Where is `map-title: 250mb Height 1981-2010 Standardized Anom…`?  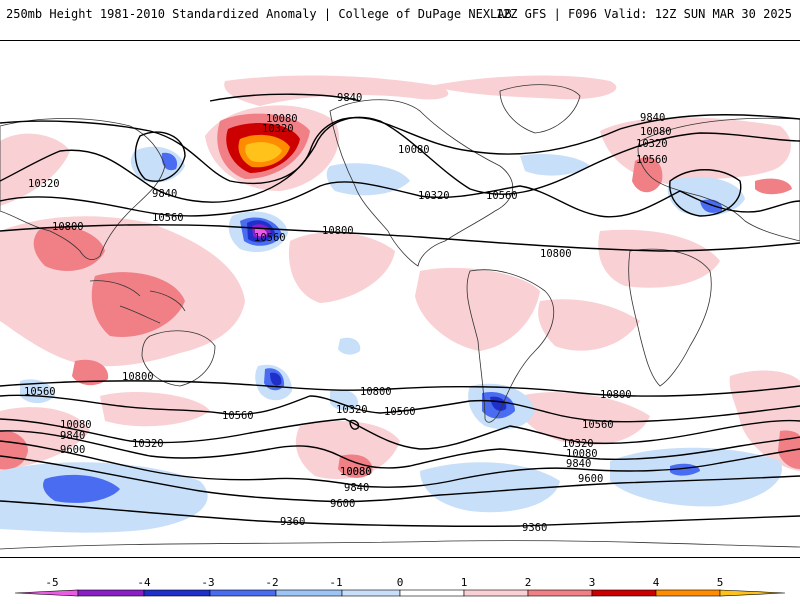 map-title: 250mb Height 1981-2010 Standardized Anom… is located at coordinates (259, 14).